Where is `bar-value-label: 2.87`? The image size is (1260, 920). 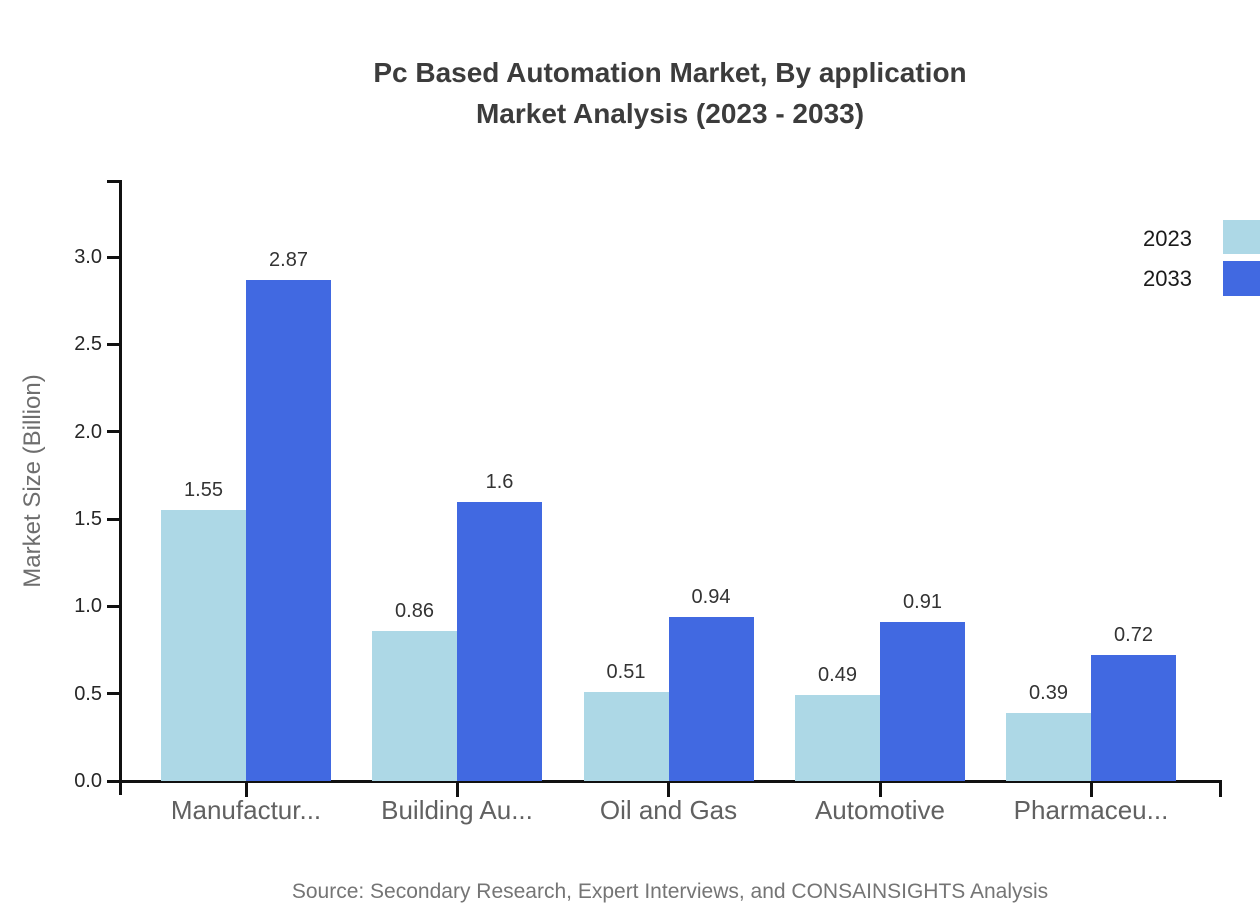
bar-value-label: 2.87 is located at coordinates (288, 259).